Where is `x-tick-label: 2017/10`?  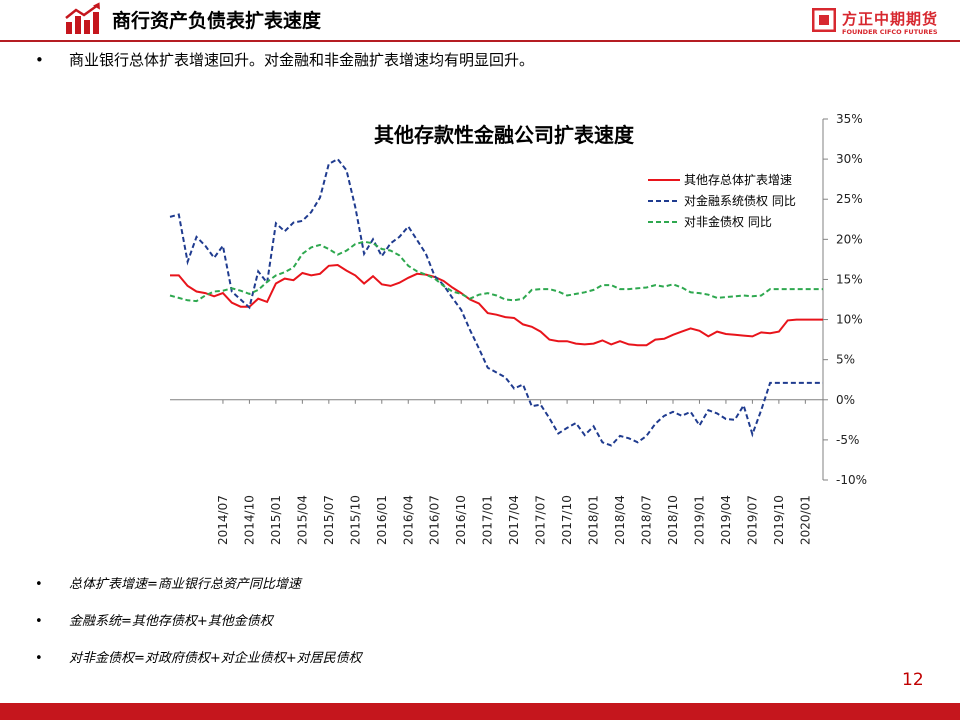
x-tick-label: 2017/10 is located at coordinates (567, 520).